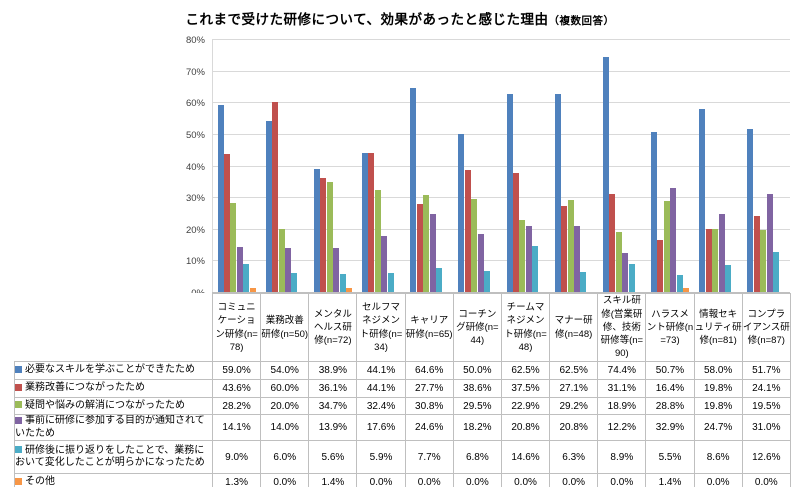  I want to click on value-cell: 12.2%, so click(622, 427).